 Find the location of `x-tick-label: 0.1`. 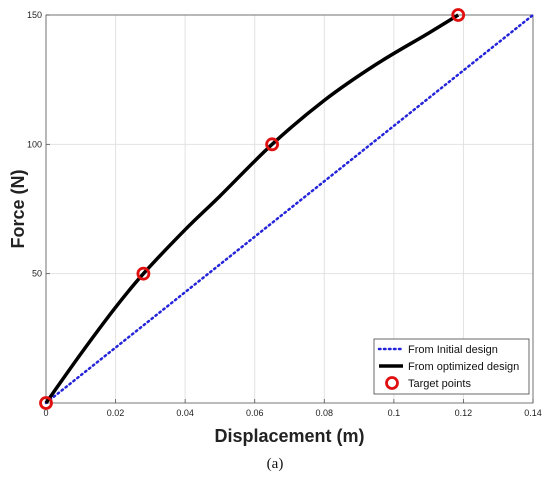

x-tick-label: 0.1 is located at coordinates (394, 413).